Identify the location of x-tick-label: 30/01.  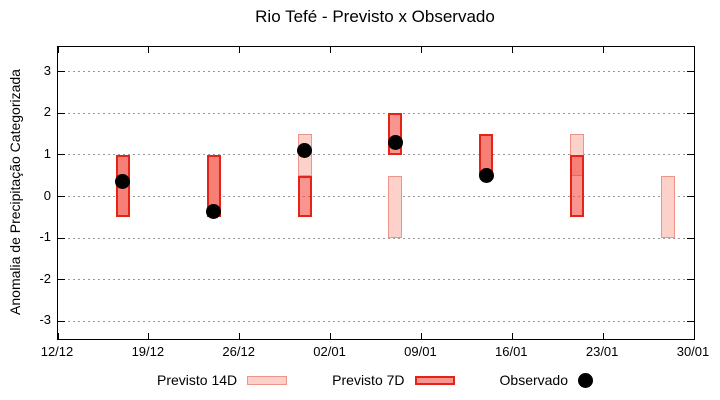
(693, 351).